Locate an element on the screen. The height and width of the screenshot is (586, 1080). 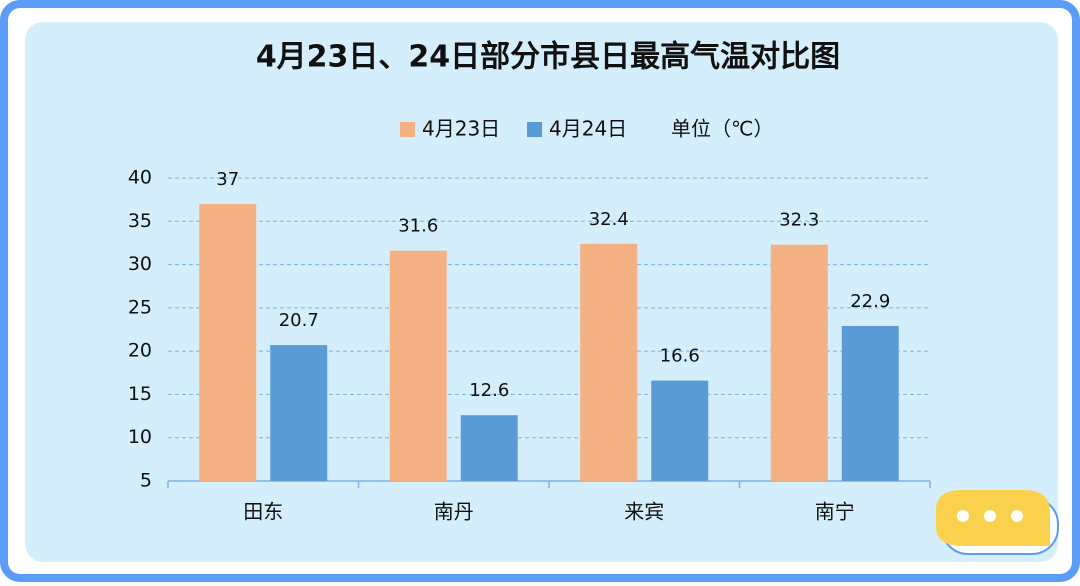
y-tick-label: 25 is located at coordinates (140, 307).